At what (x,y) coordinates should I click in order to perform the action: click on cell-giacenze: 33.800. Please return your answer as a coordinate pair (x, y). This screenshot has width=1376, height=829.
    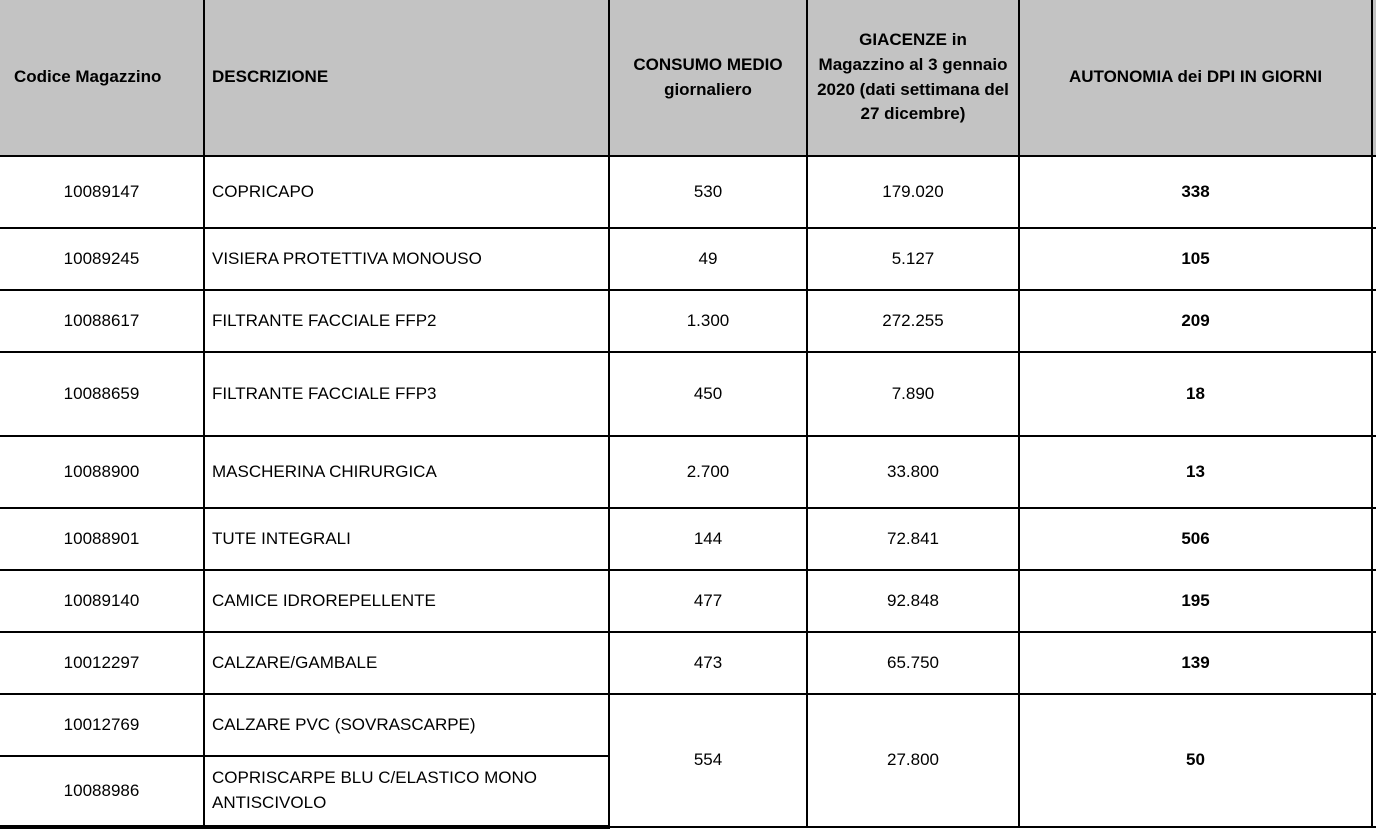
    Looking at the image, I should click on (913, 472).